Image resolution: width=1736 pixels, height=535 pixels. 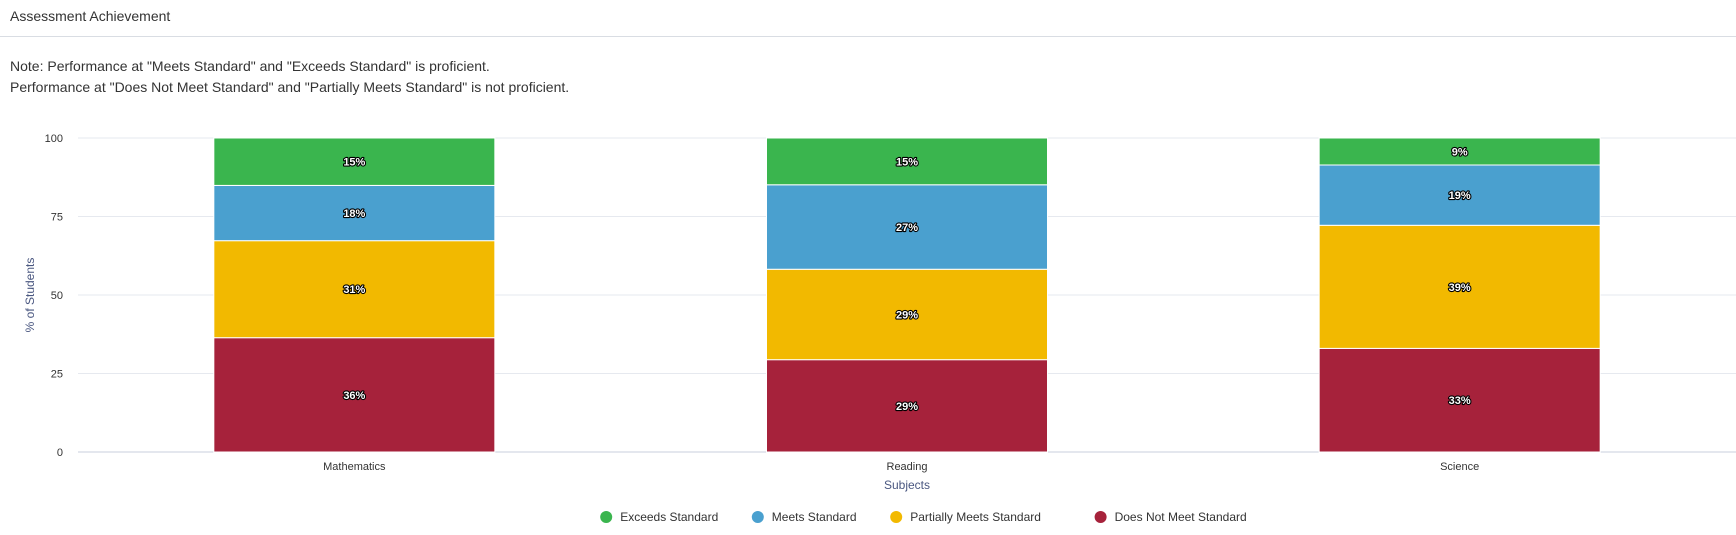 I want to click on x-axis-title: Subjects, so click(x=907, y=485).